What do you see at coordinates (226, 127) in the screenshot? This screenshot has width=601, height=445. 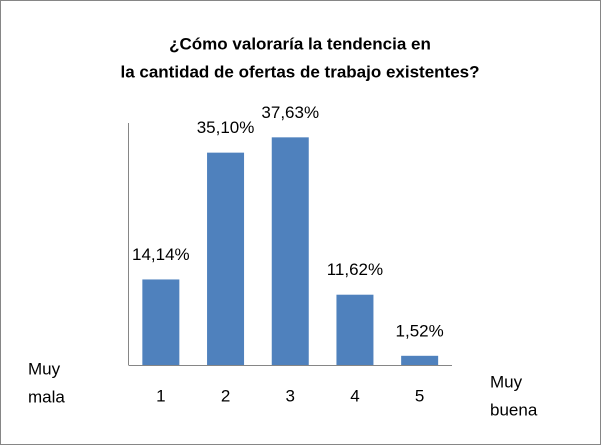 I see `data-label: 35,10%` at bounding box center [226, 127].